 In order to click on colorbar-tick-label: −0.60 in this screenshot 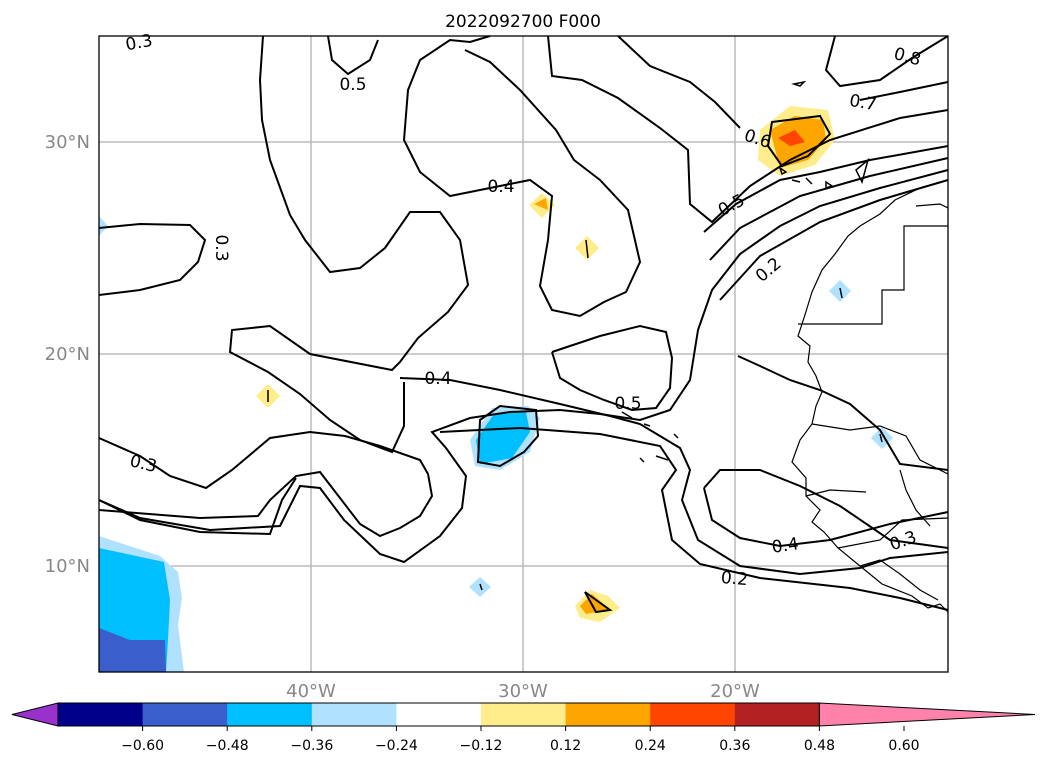, I will do `click(142, 746)`.